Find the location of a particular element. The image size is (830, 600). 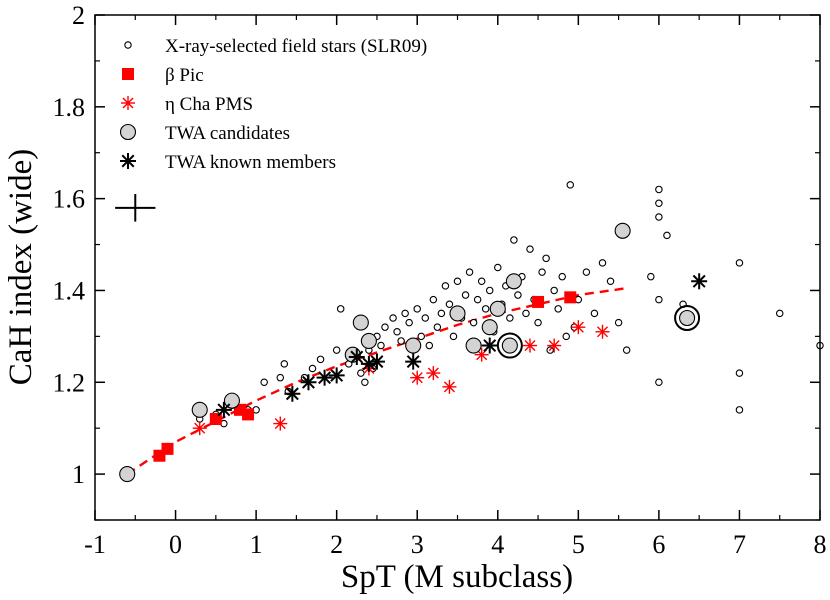

x-tick-label: 4 is located at coordinates (497, 544).